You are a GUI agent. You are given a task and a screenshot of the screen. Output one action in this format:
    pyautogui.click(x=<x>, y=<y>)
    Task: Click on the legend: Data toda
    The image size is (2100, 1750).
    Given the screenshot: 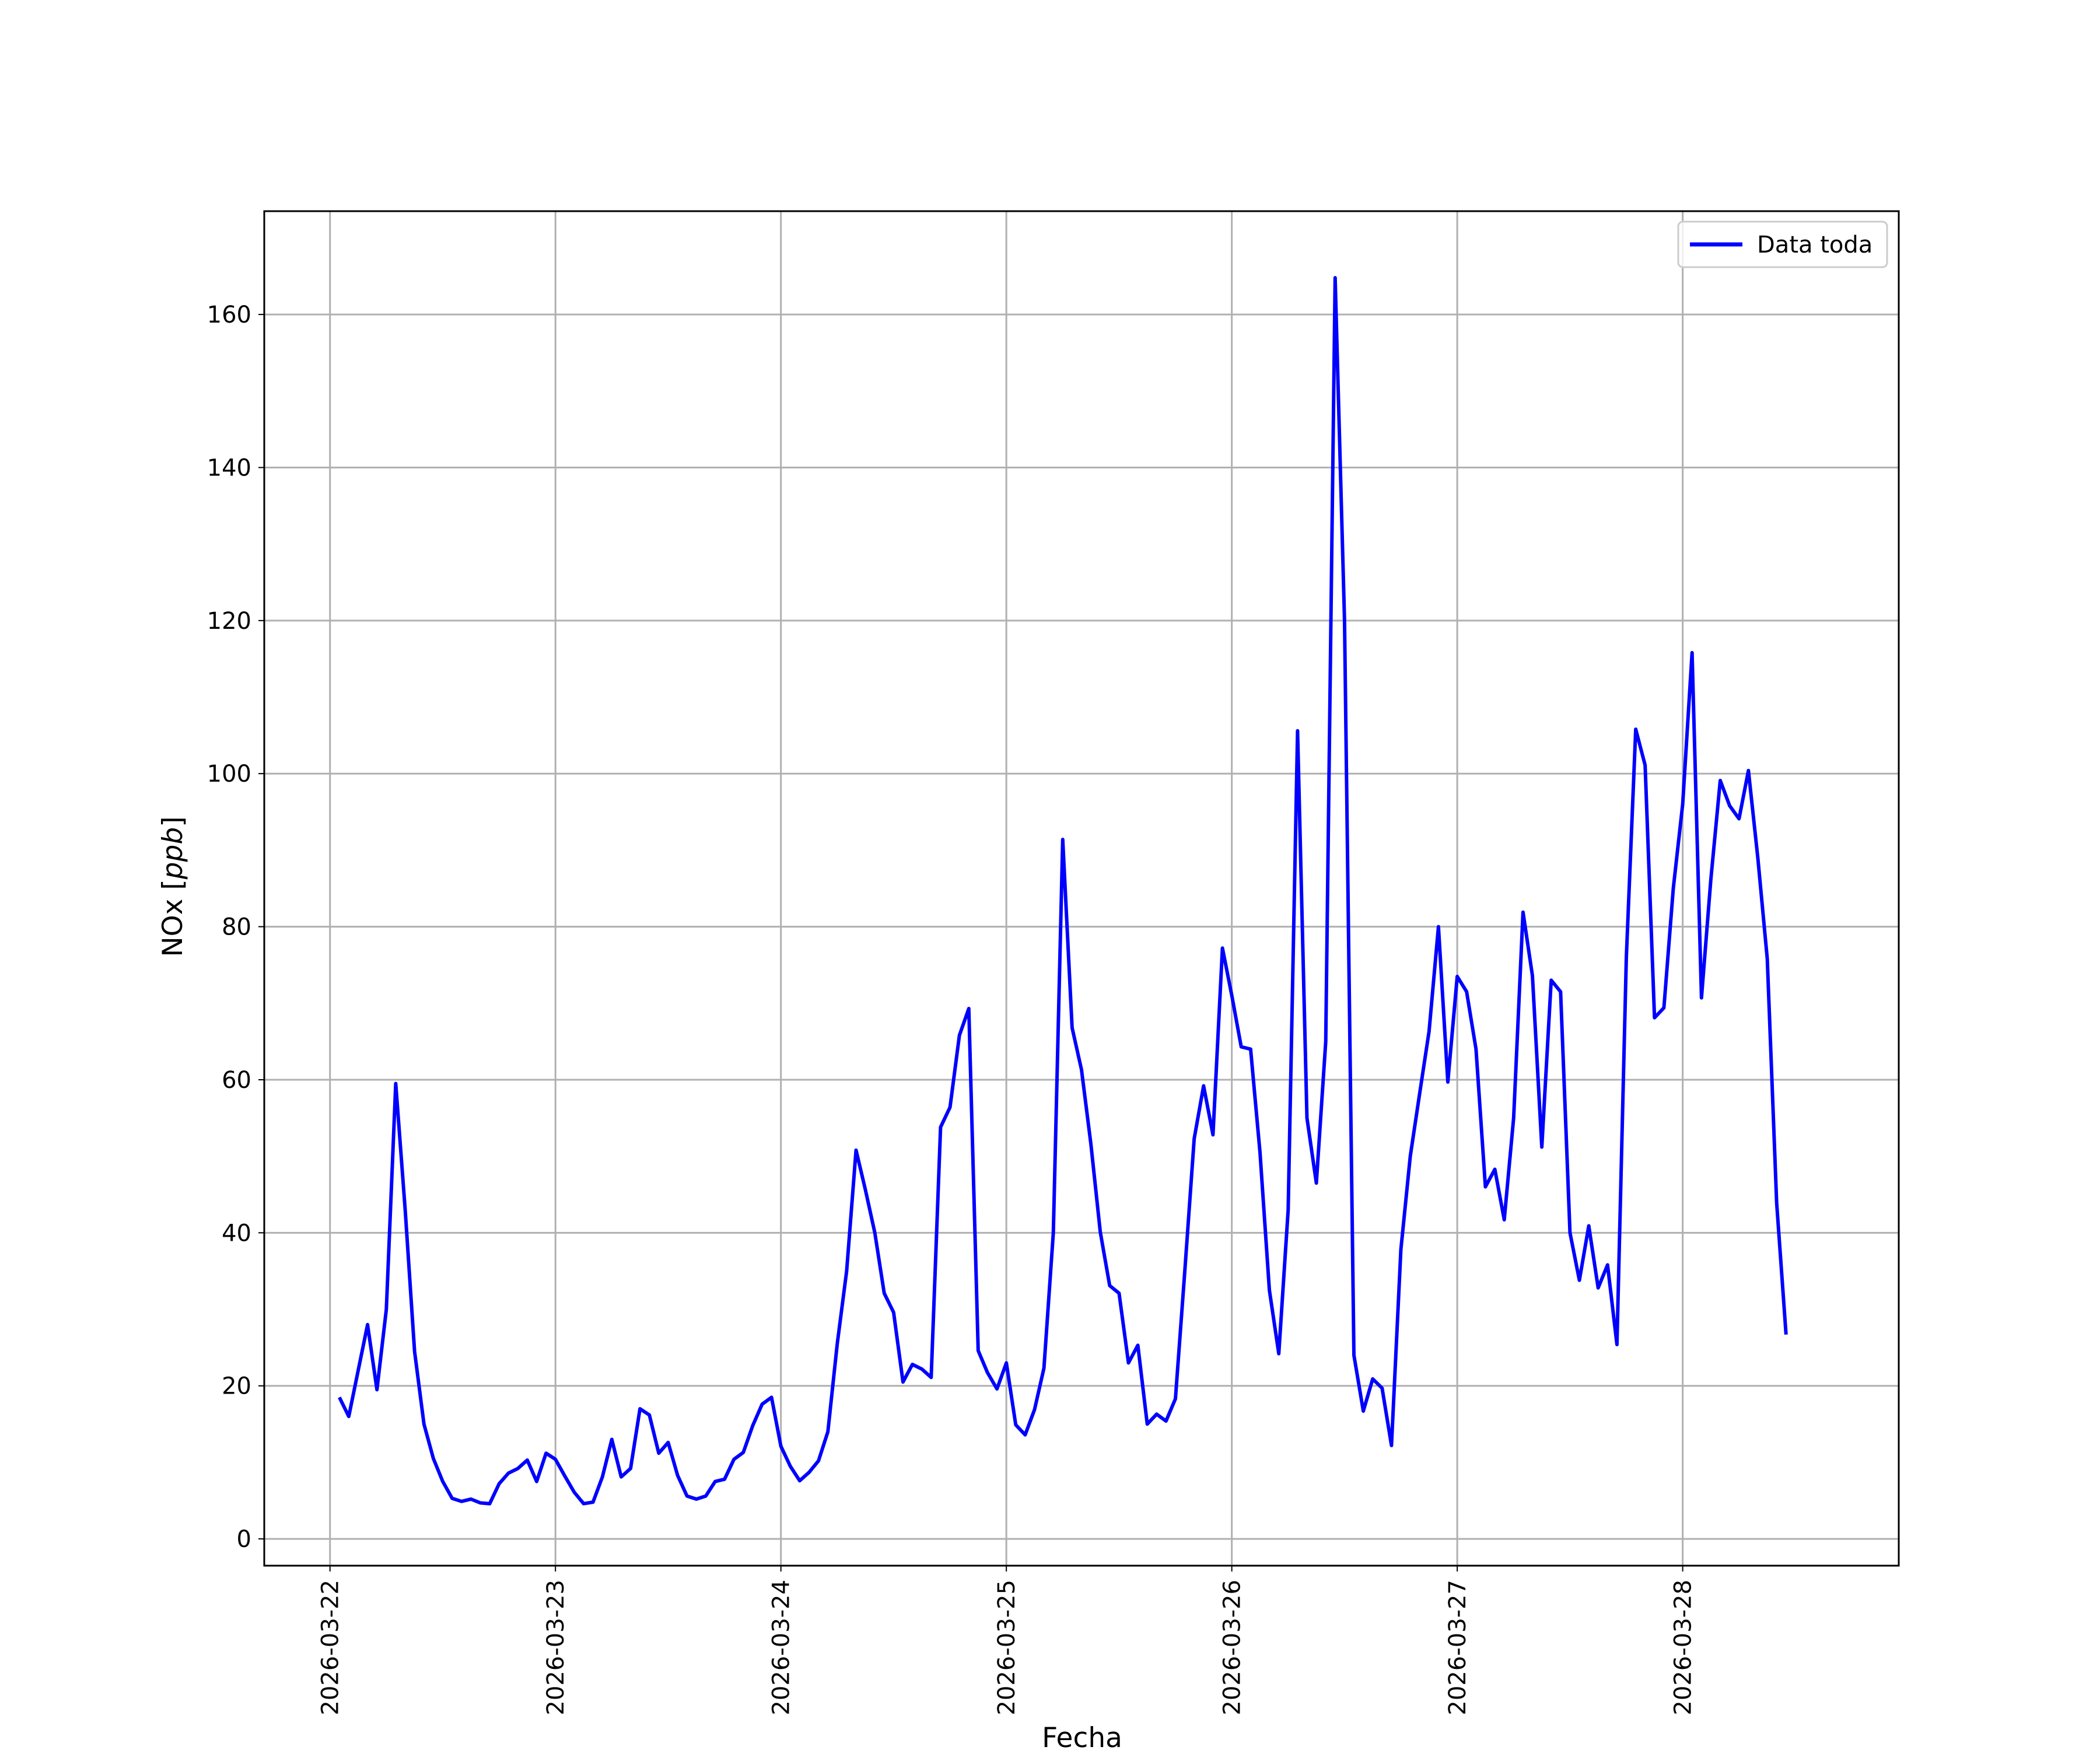 What is the action you would take?
    pyautogui.click(x=1782, y=244)
    